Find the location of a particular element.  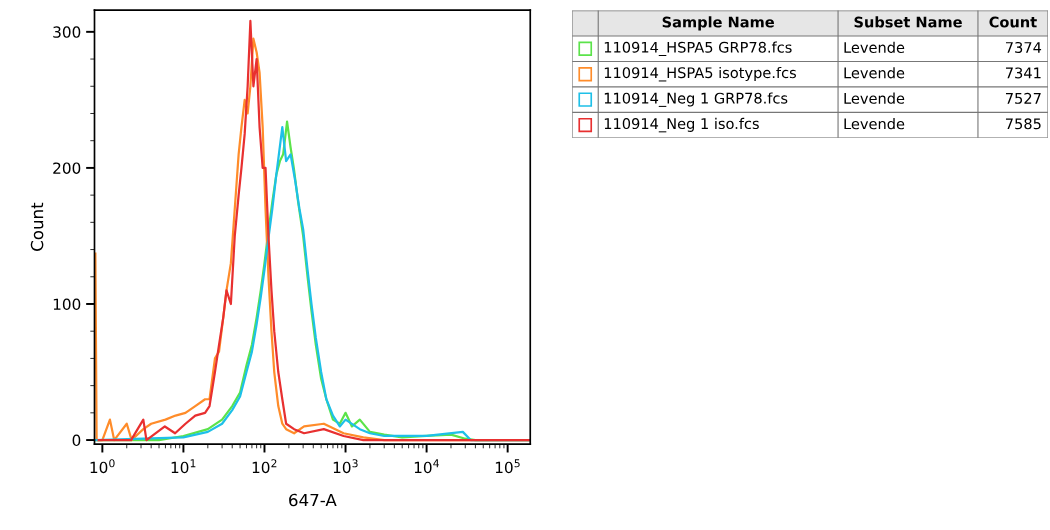

y-tick-label: 200 is located at coordinates (67, 168).